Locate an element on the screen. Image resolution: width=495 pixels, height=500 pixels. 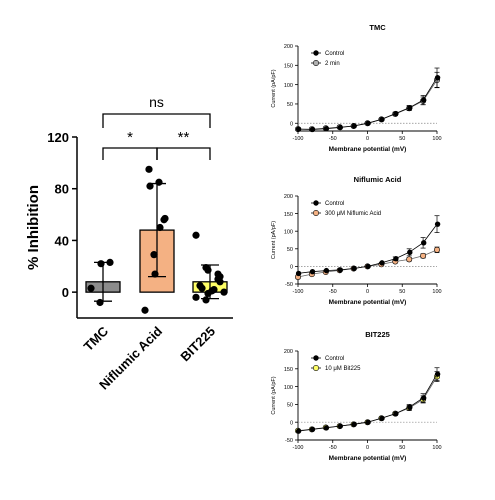
panel-title: BIT225 is located at coordinates (377, 334).